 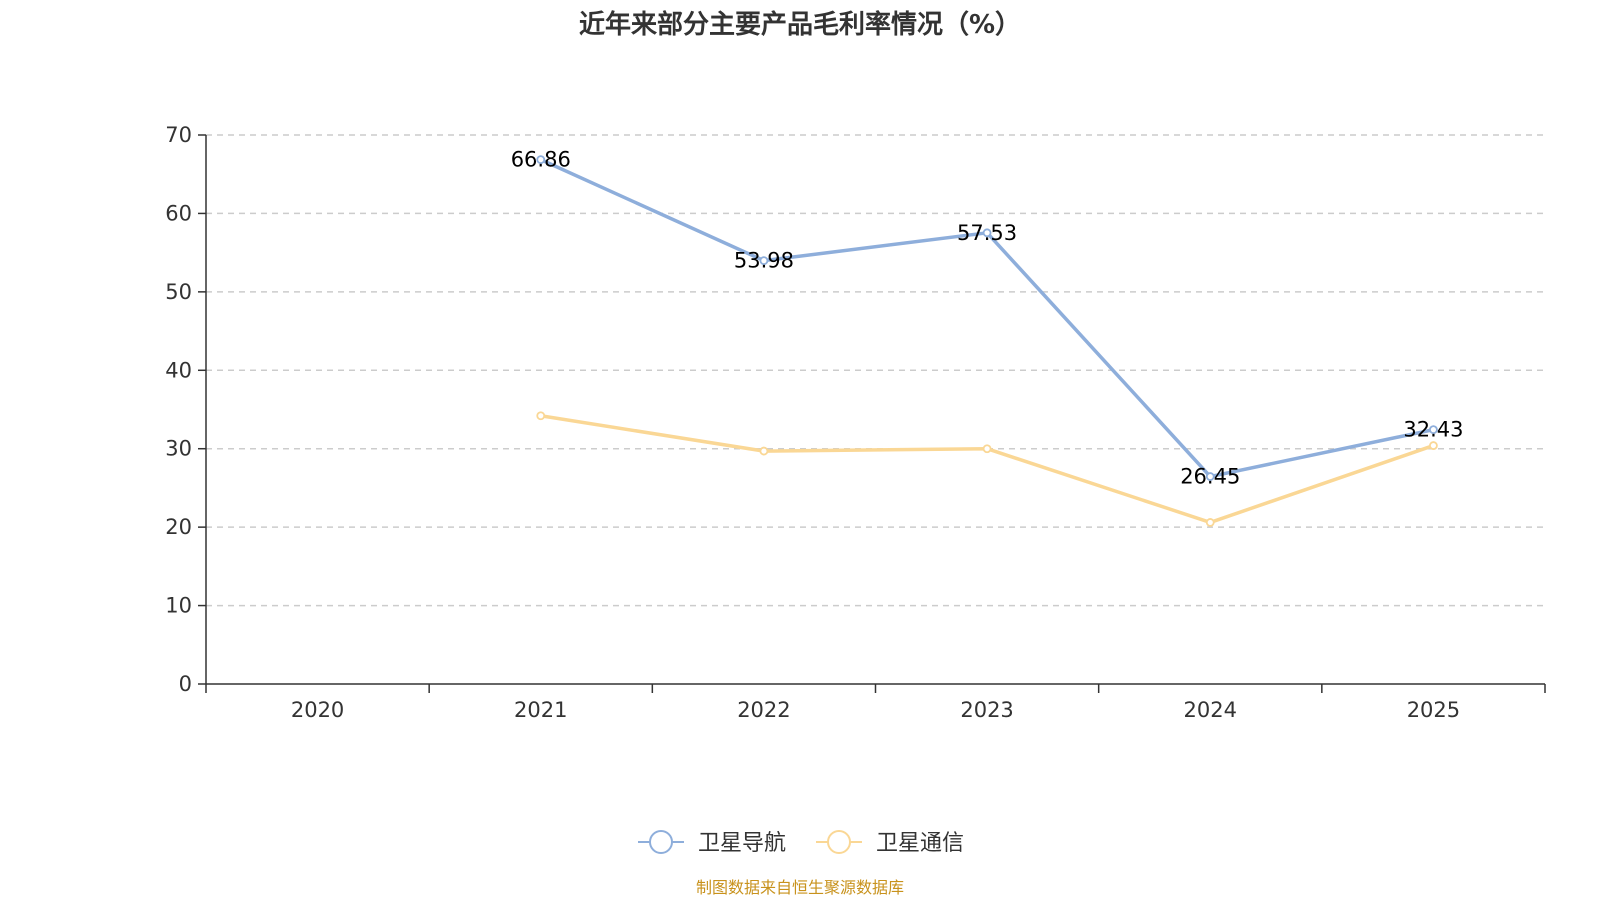 I want to click on x-tick-label: 2023, so click(x=986, y=710).